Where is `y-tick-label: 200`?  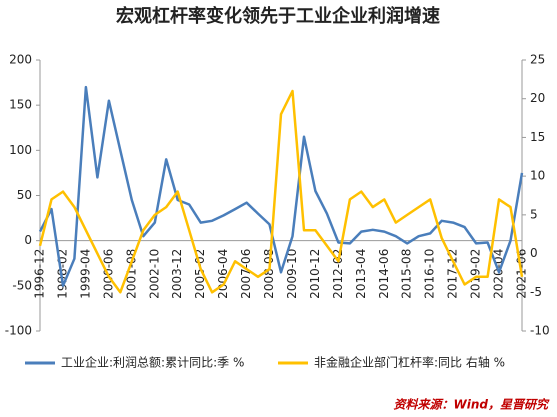 y-tick-label: 200 is located at coordinates (20, 60).